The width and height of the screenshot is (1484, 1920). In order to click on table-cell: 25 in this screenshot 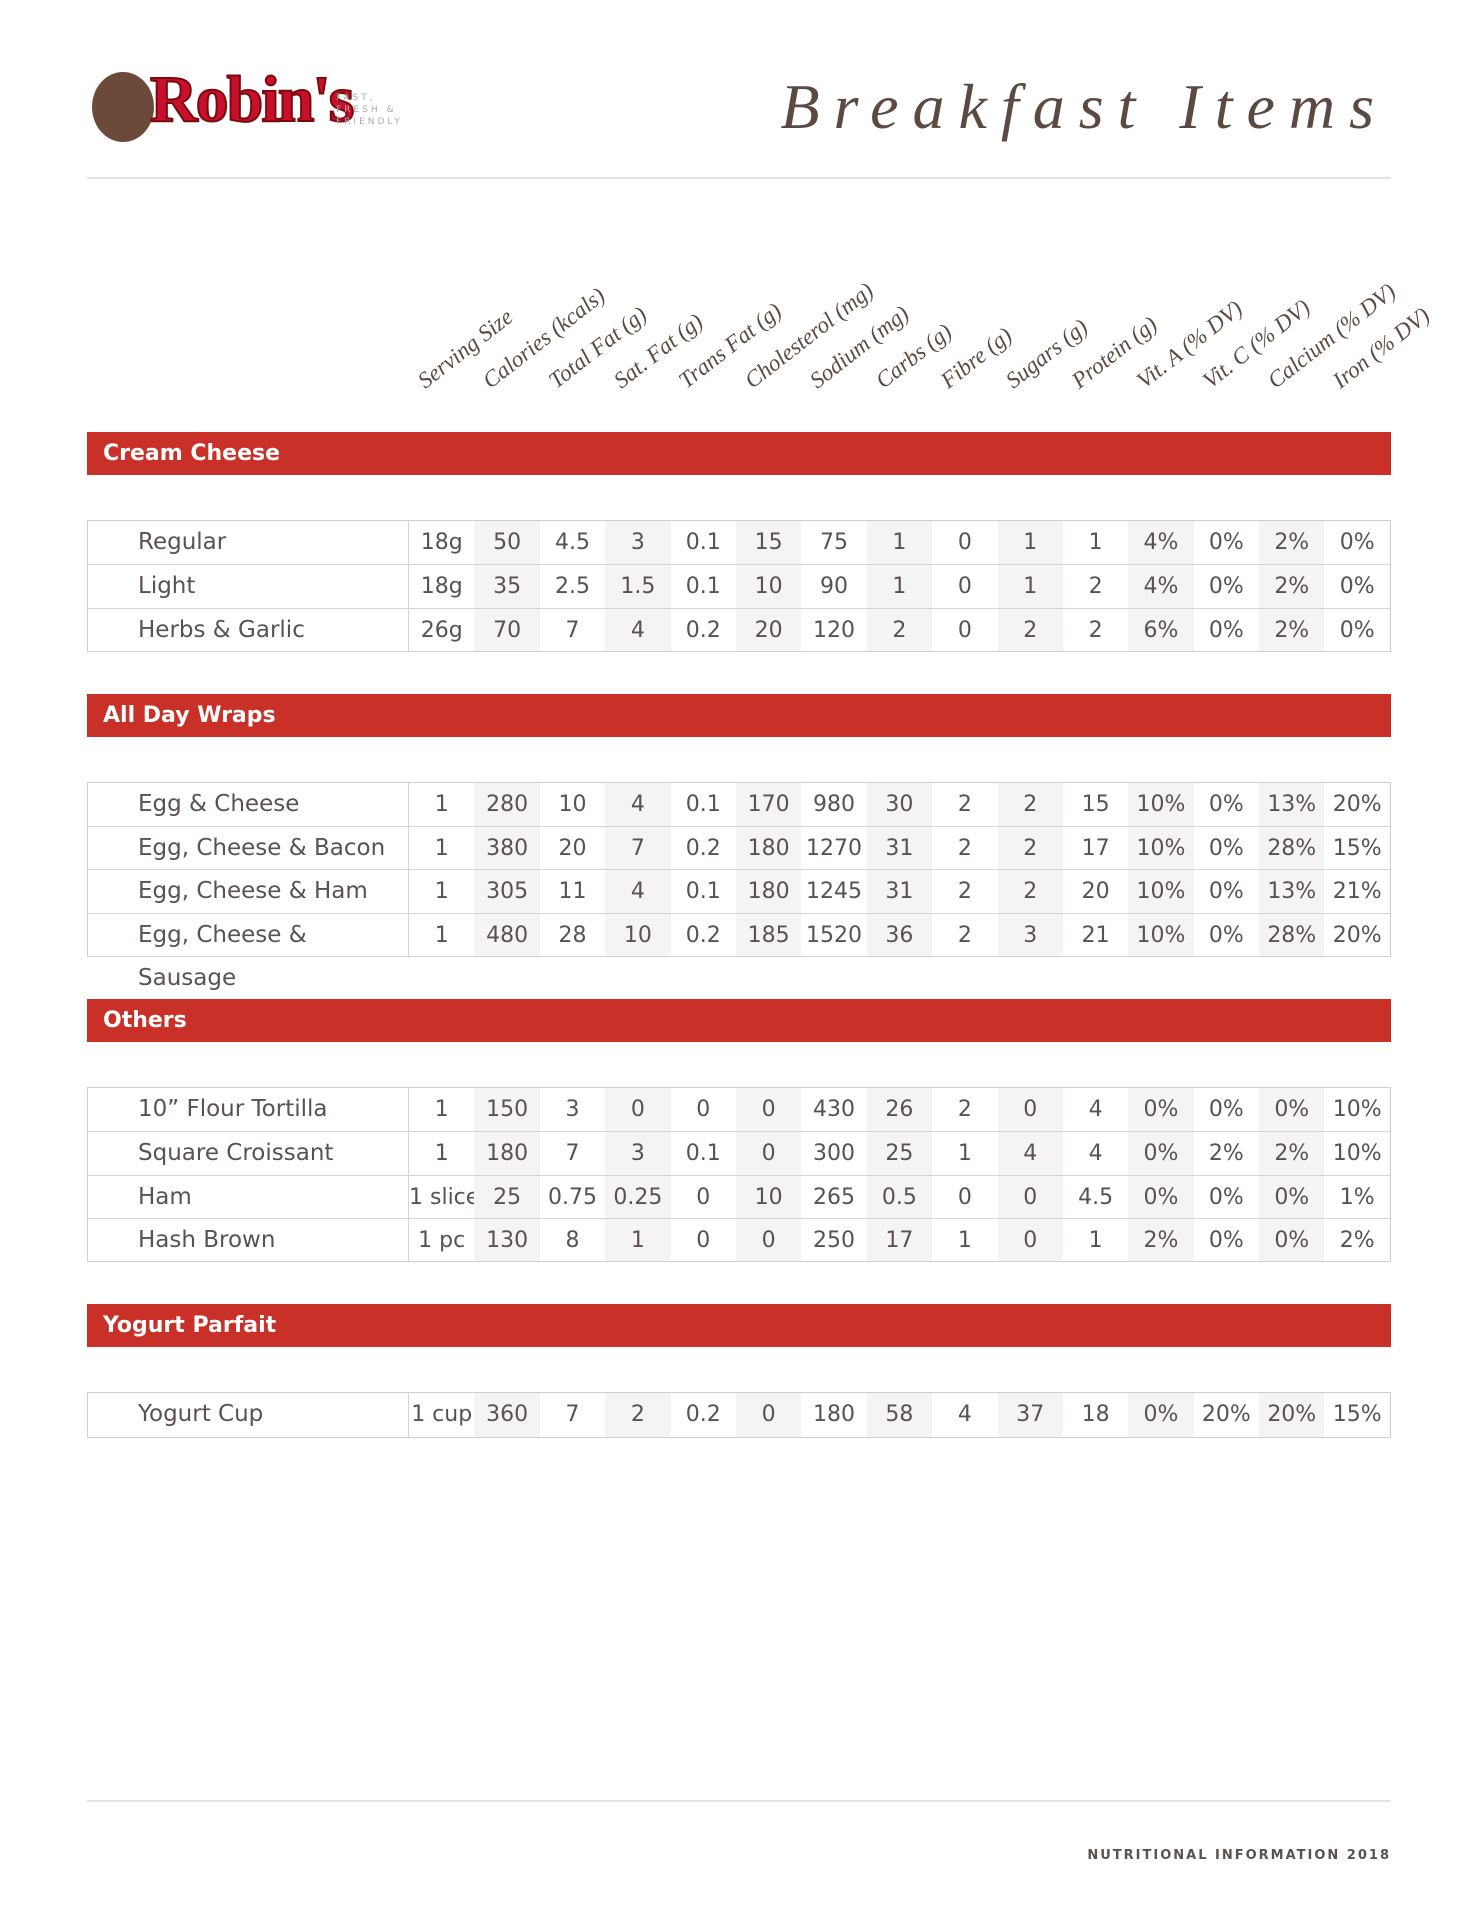, I will do `click(899, 1153)`.